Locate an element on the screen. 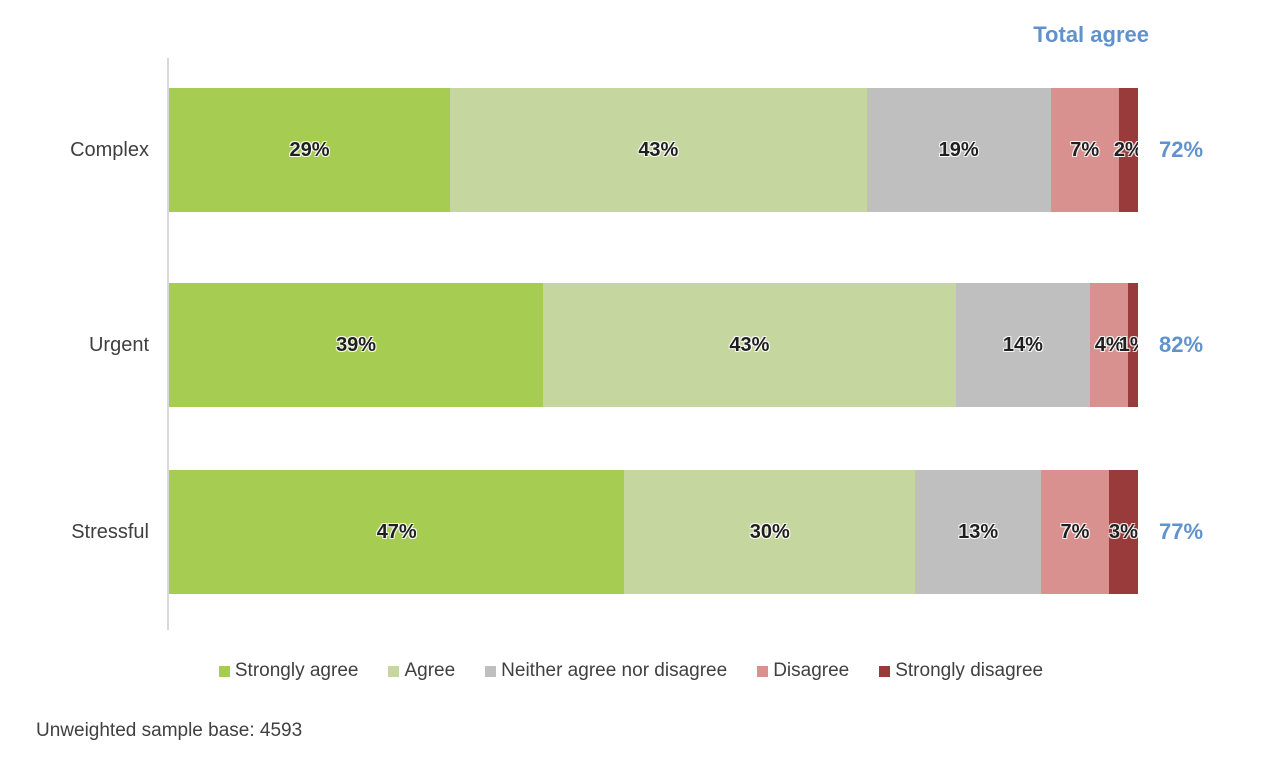 The image size is (1262, 771). bar-segment-disagree: 4% is located at coordinates (1109, 345).